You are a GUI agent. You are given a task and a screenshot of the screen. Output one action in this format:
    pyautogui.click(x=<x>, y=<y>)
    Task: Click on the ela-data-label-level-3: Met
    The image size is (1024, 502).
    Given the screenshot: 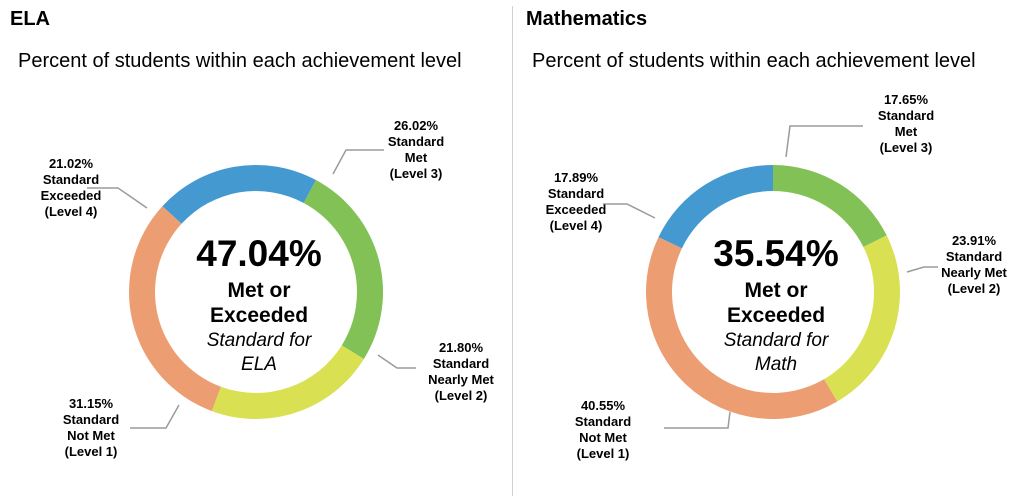 What is the action you would take?
    pyautogui.click(x=416, y=157)
    